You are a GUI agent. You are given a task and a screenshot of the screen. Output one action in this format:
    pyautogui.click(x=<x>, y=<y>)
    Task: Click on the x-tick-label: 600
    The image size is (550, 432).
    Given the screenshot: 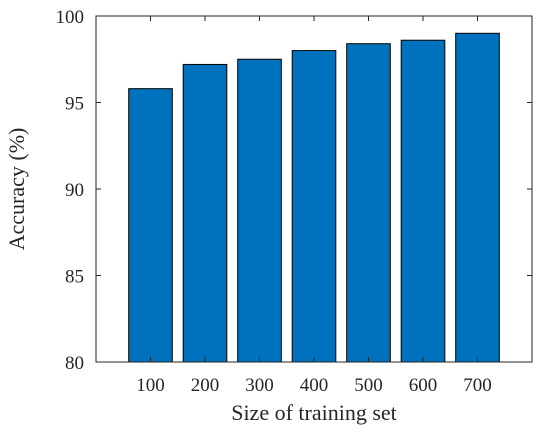 What is the action you would take?
    pyautogui.click(x=423, y=385)
    